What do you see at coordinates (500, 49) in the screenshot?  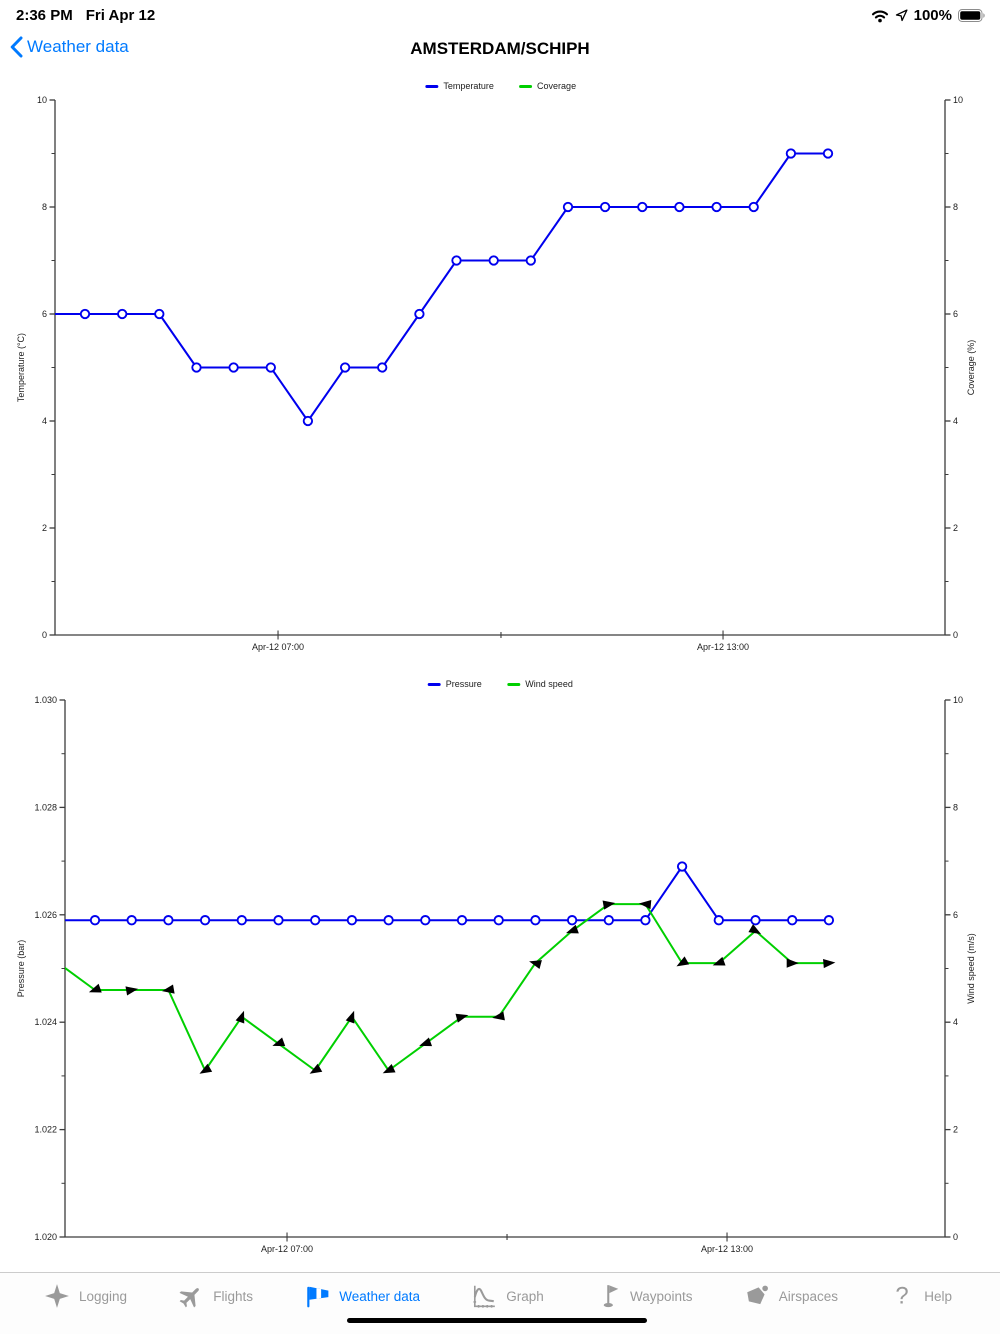 I see `nav-bar: Weather data AMSTERDAM/SCHIPH` at bounding box center [500, 49].